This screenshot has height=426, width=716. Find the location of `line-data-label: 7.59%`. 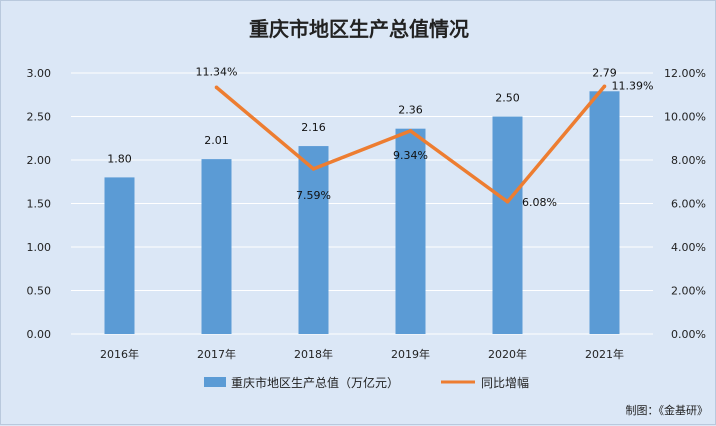

line-data-label: 7.59% is located at coordinates (313, 195).